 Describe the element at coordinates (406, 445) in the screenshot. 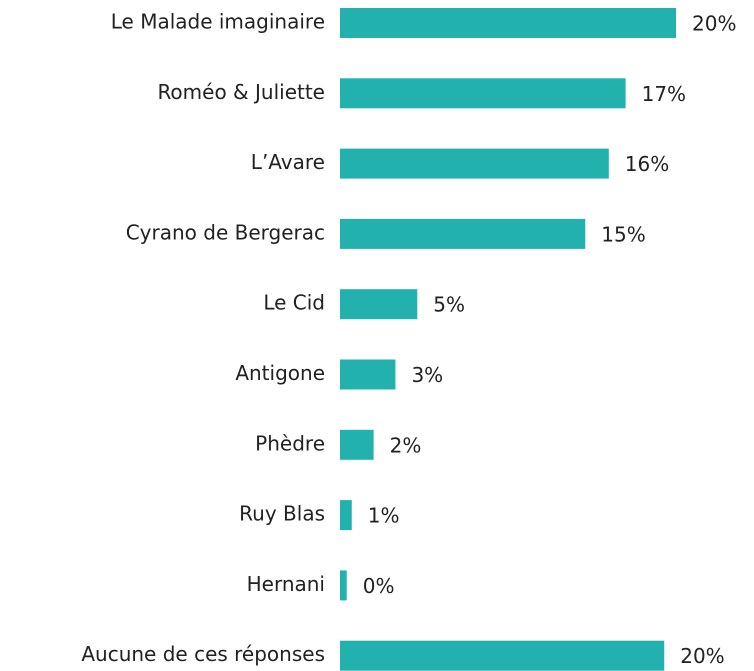

I see `value-label: 2%` at that location.